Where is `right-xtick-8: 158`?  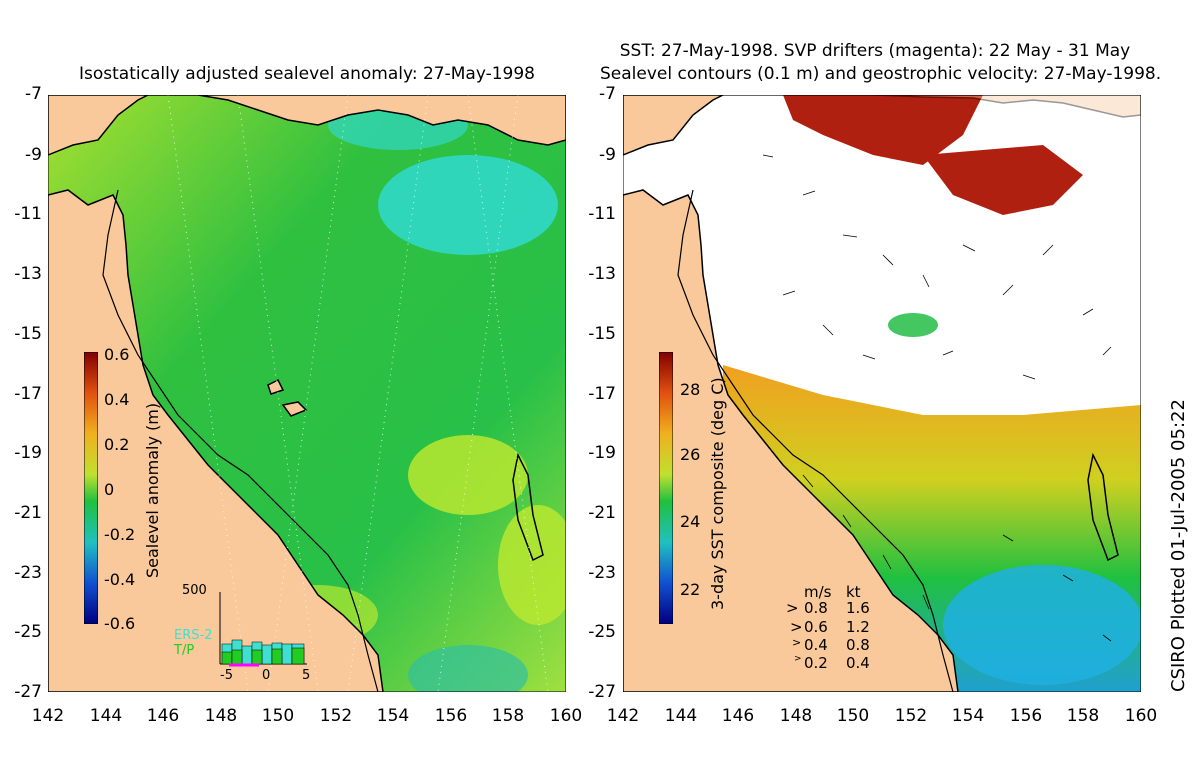 right-xtick-8: 158 is located at coordinates (1083, 716).